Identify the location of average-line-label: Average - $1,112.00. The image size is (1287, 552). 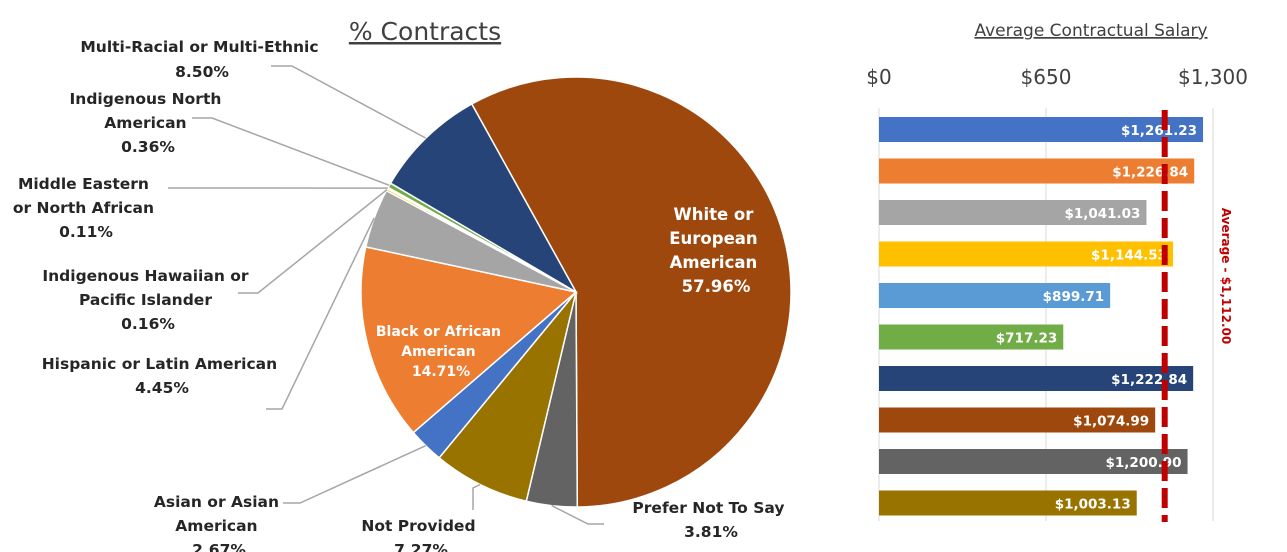
(1226, 276).